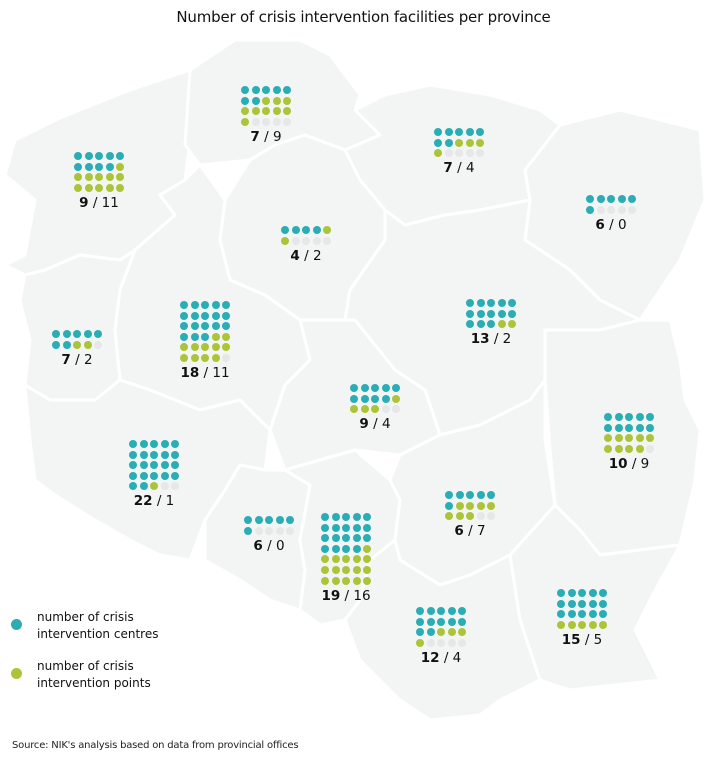 The height and width of the screenshot is (758, 727). I want to click on province-east: 10 / 9, so click(629, 442).